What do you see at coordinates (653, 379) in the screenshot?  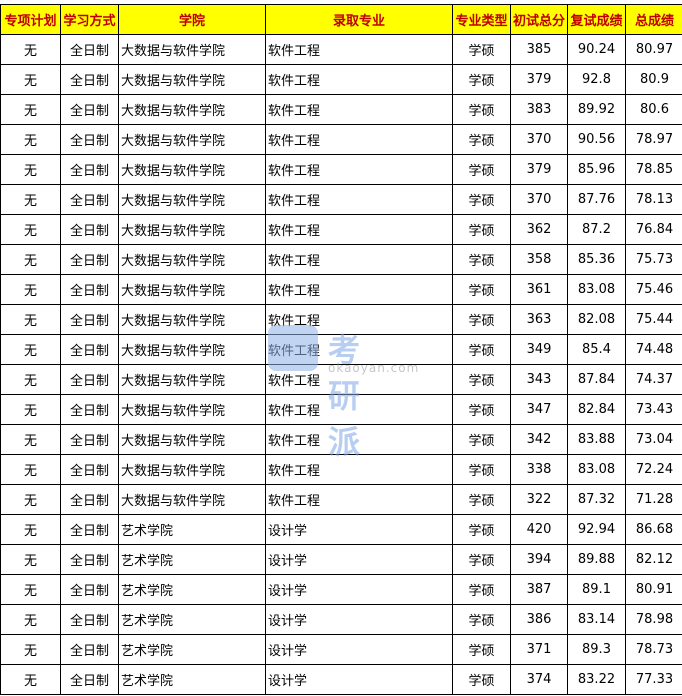 I see `table-cell: 74.37` at bounding box center [653, 379].